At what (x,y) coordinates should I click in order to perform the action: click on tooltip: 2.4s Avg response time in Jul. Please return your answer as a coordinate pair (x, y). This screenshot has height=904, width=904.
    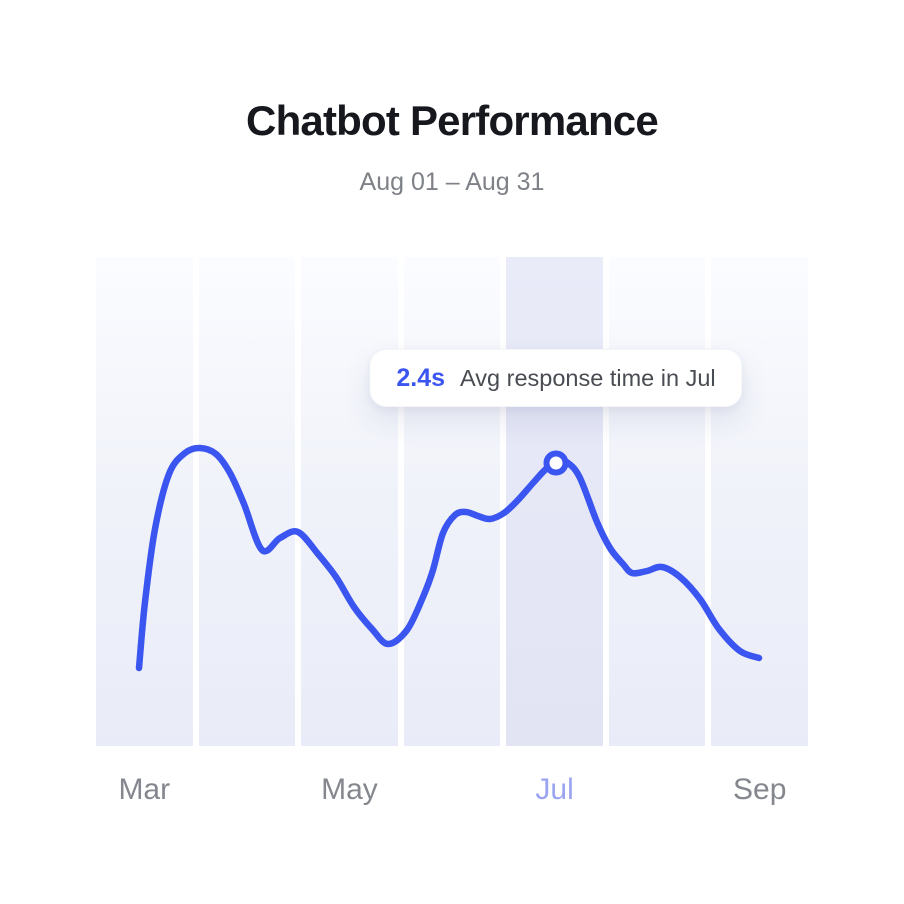
    Looking at the image, I should click on (556, 378).